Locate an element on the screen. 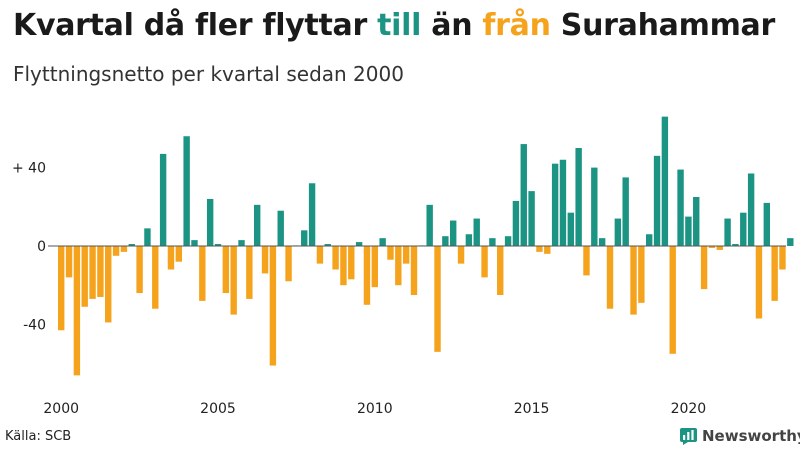  bar-2022-q2 is located at coordinates (759, 282).